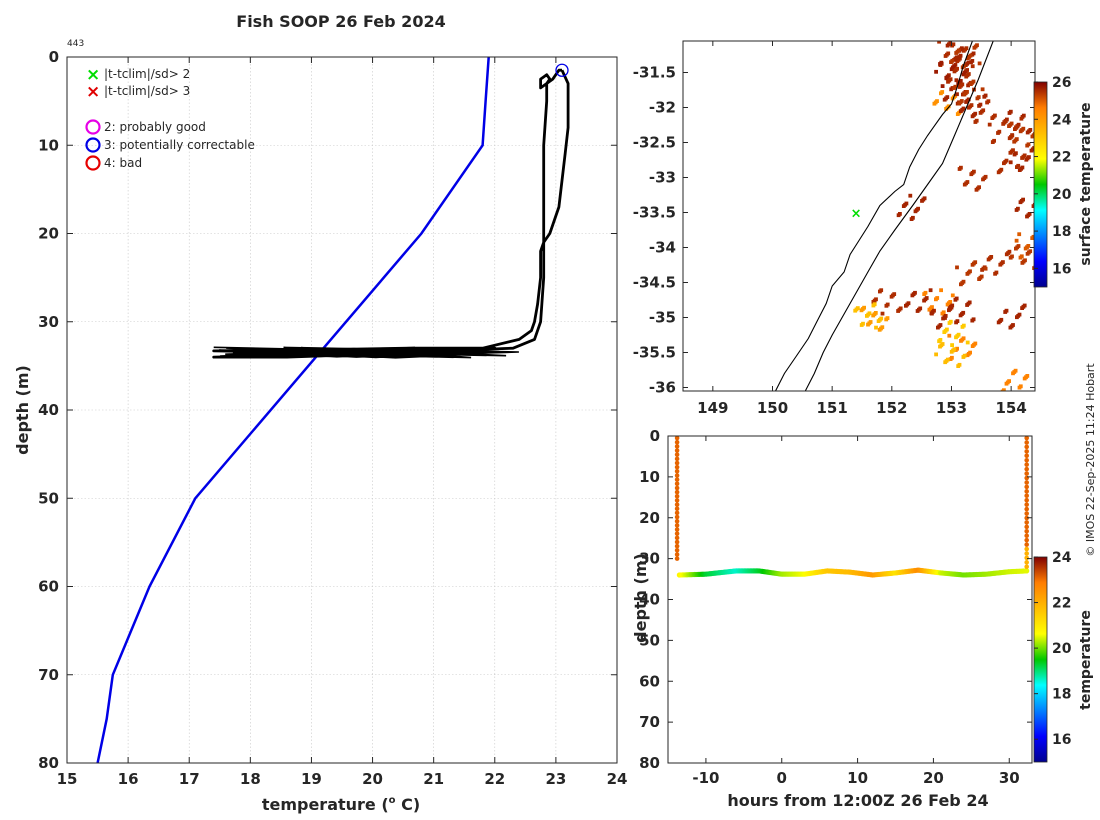 Image resolution: width=1100 pixels, height=820 pixels. What do you see at coordinates (67, 779) in the screenshot?
I see `x-tick-label: 15` at bounding box center [67, 779].